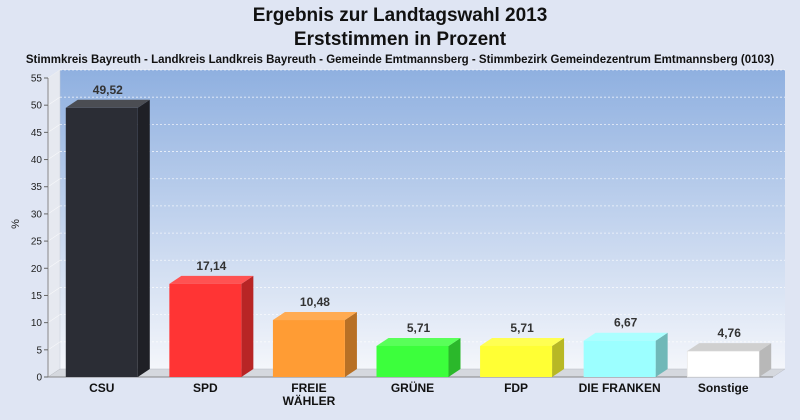 The image size is (800, 420). Describe the element at coordinates (37, 296) in the screenshot. I see `y-tick-label: 15` at that location.